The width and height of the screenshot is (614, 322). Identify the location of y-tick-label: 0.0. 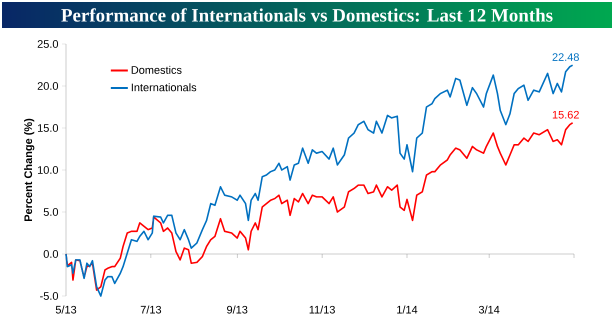
(51, 254).